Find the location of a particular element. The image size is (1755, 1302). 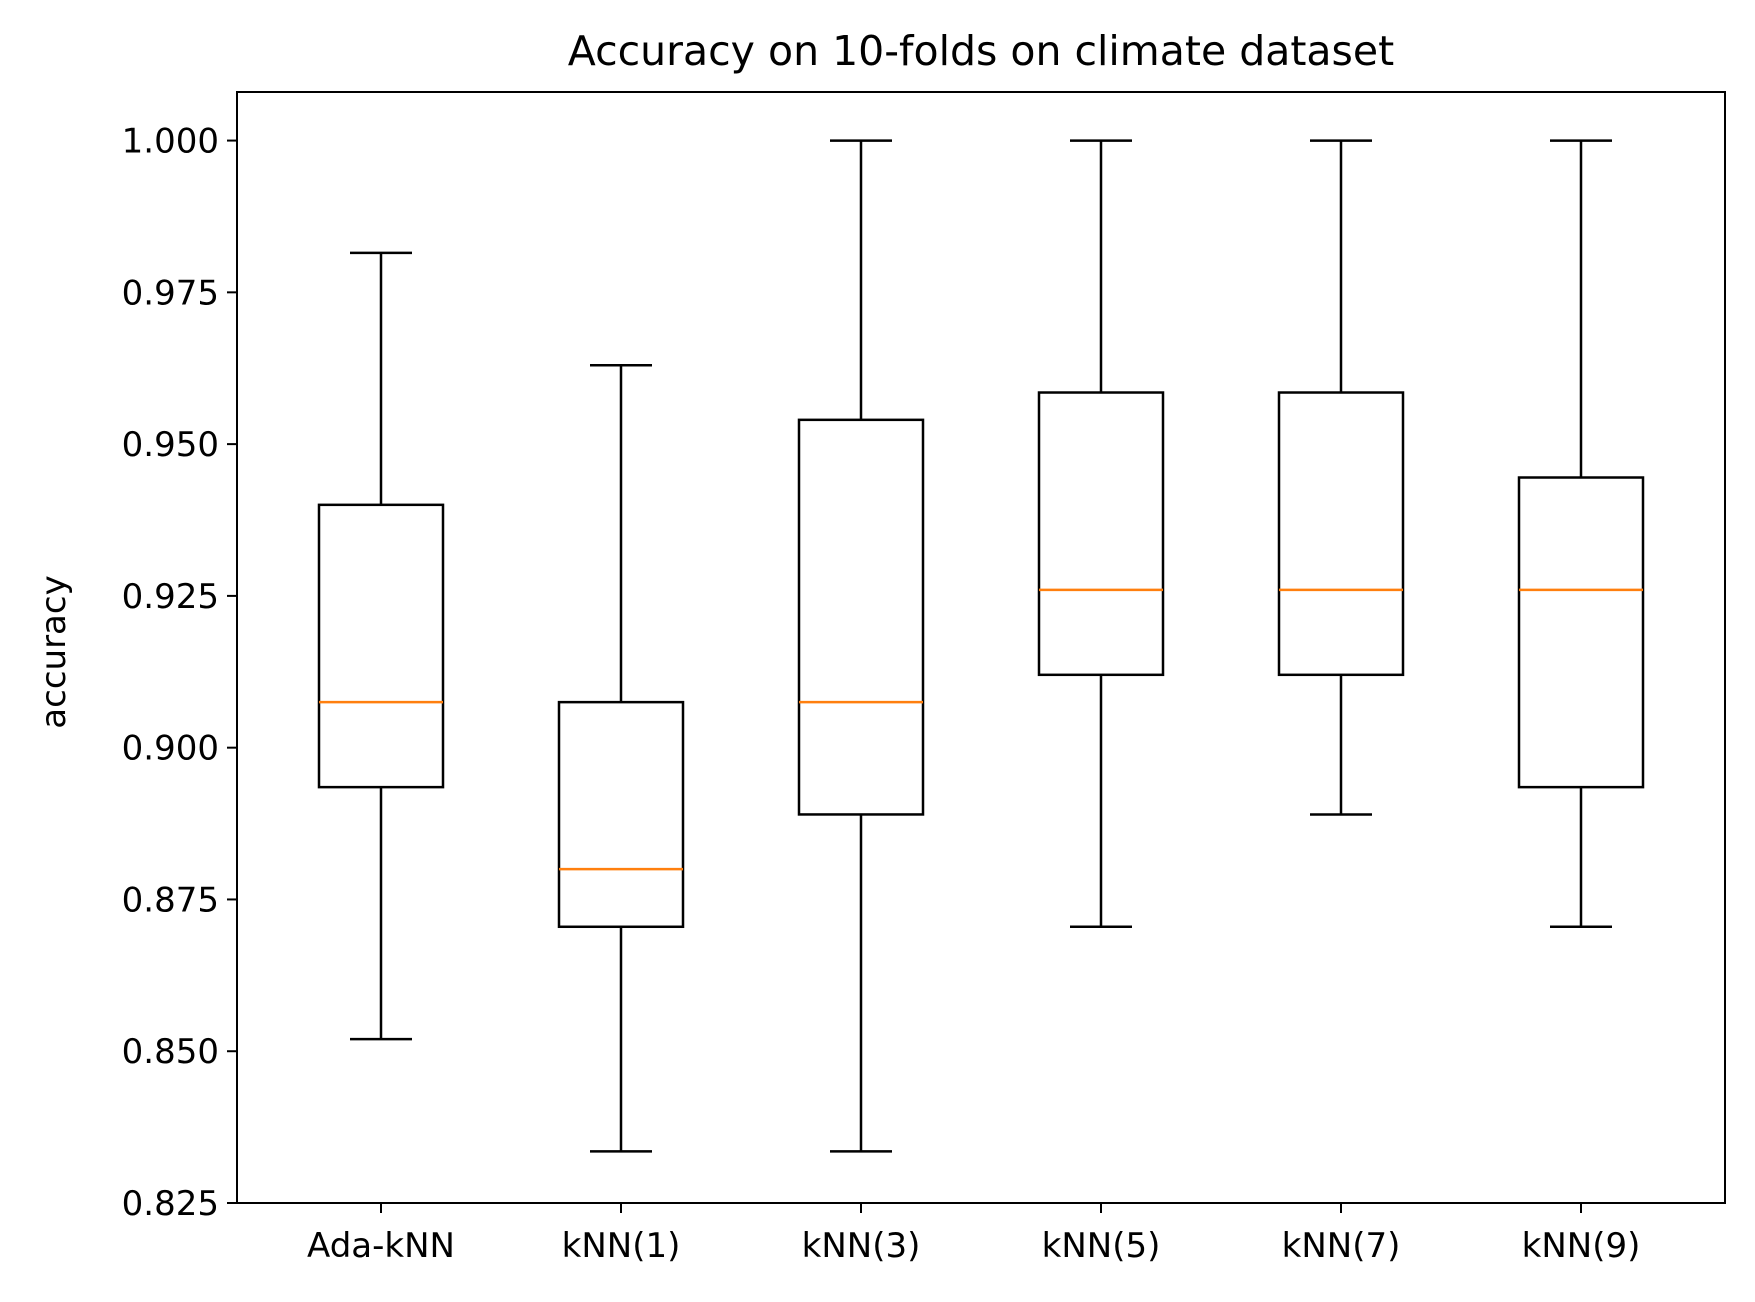

x-tick-label: kNN(5) is located at coordinates (1101, 1246).